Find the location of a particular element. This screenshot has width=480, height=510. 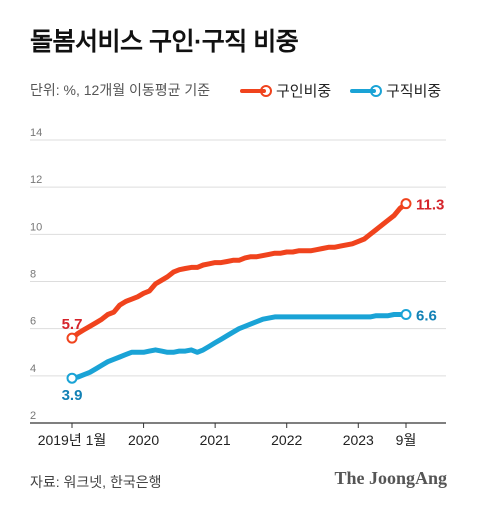

x-tick-label: 2021 is located at coordinates (215, 440).